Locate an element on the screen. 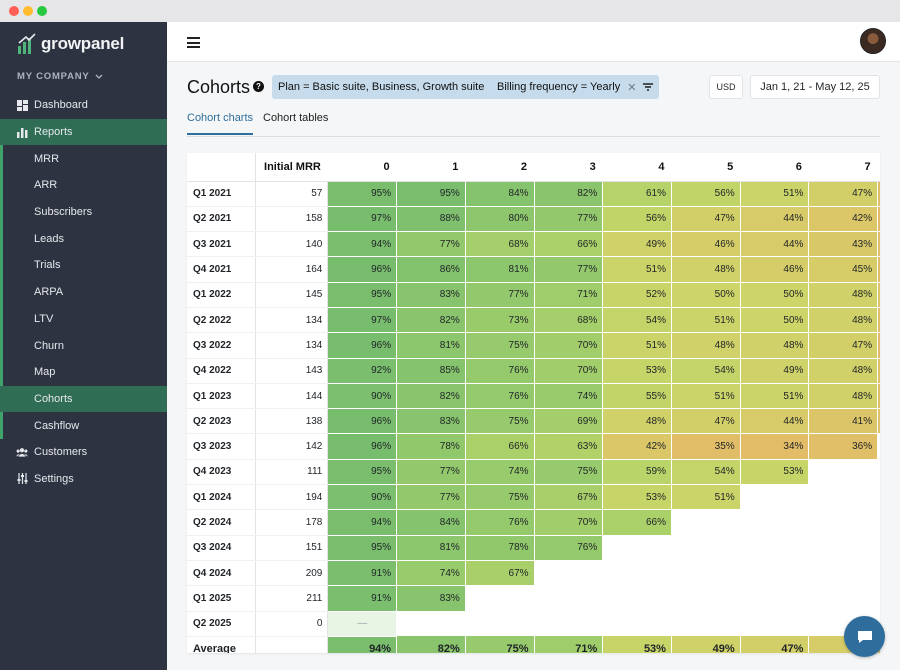 This screenshot has height=670, width=900. sidebar-item-map: Map is located at coordinates (83, 372).